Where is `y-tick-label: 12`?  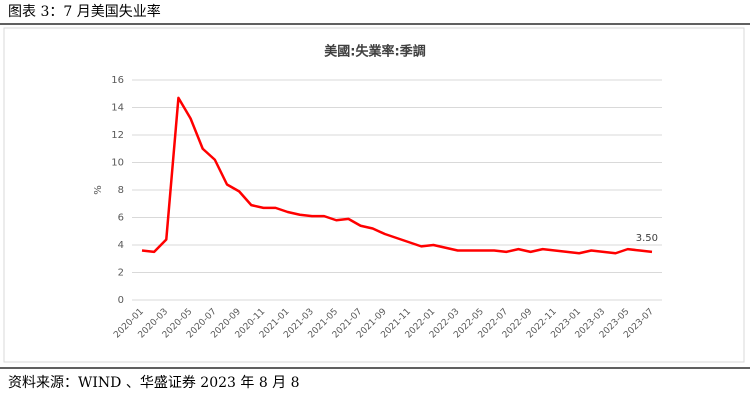 y-tick-label: 12 is located at coordinates (117, 135).